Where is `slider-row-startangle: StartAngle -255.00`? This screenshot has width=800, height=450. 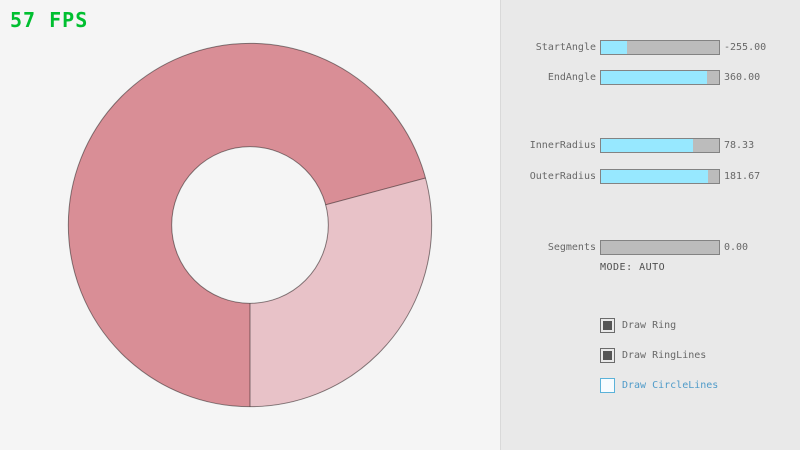
slider-row-startangle: StartAngle -255.00 is located at coordinates (650, 47).